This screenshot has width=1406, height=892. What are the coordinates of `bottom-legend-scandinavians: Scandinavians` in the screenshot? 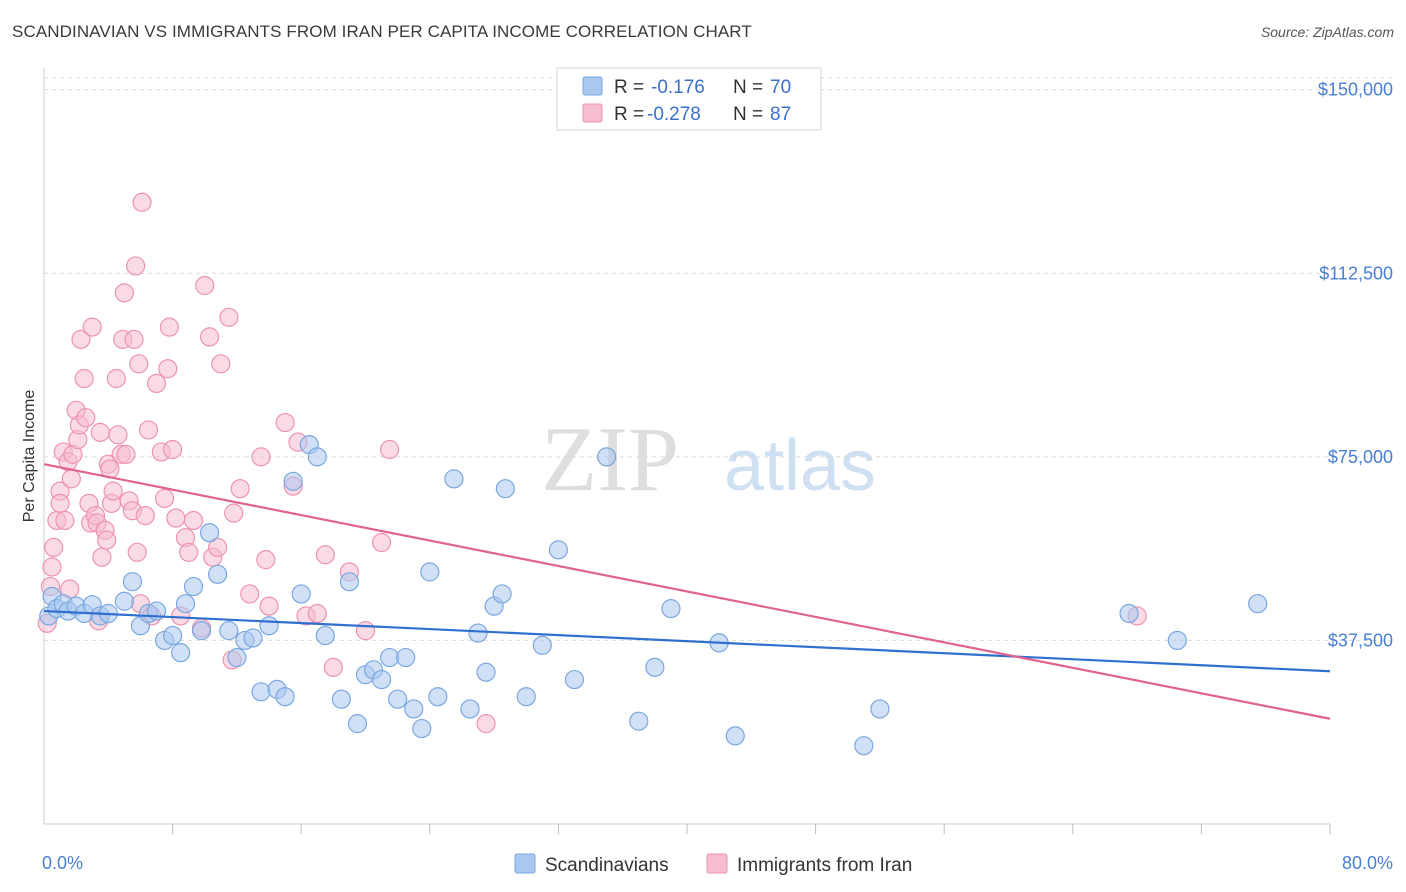 It's located at (607, 865).